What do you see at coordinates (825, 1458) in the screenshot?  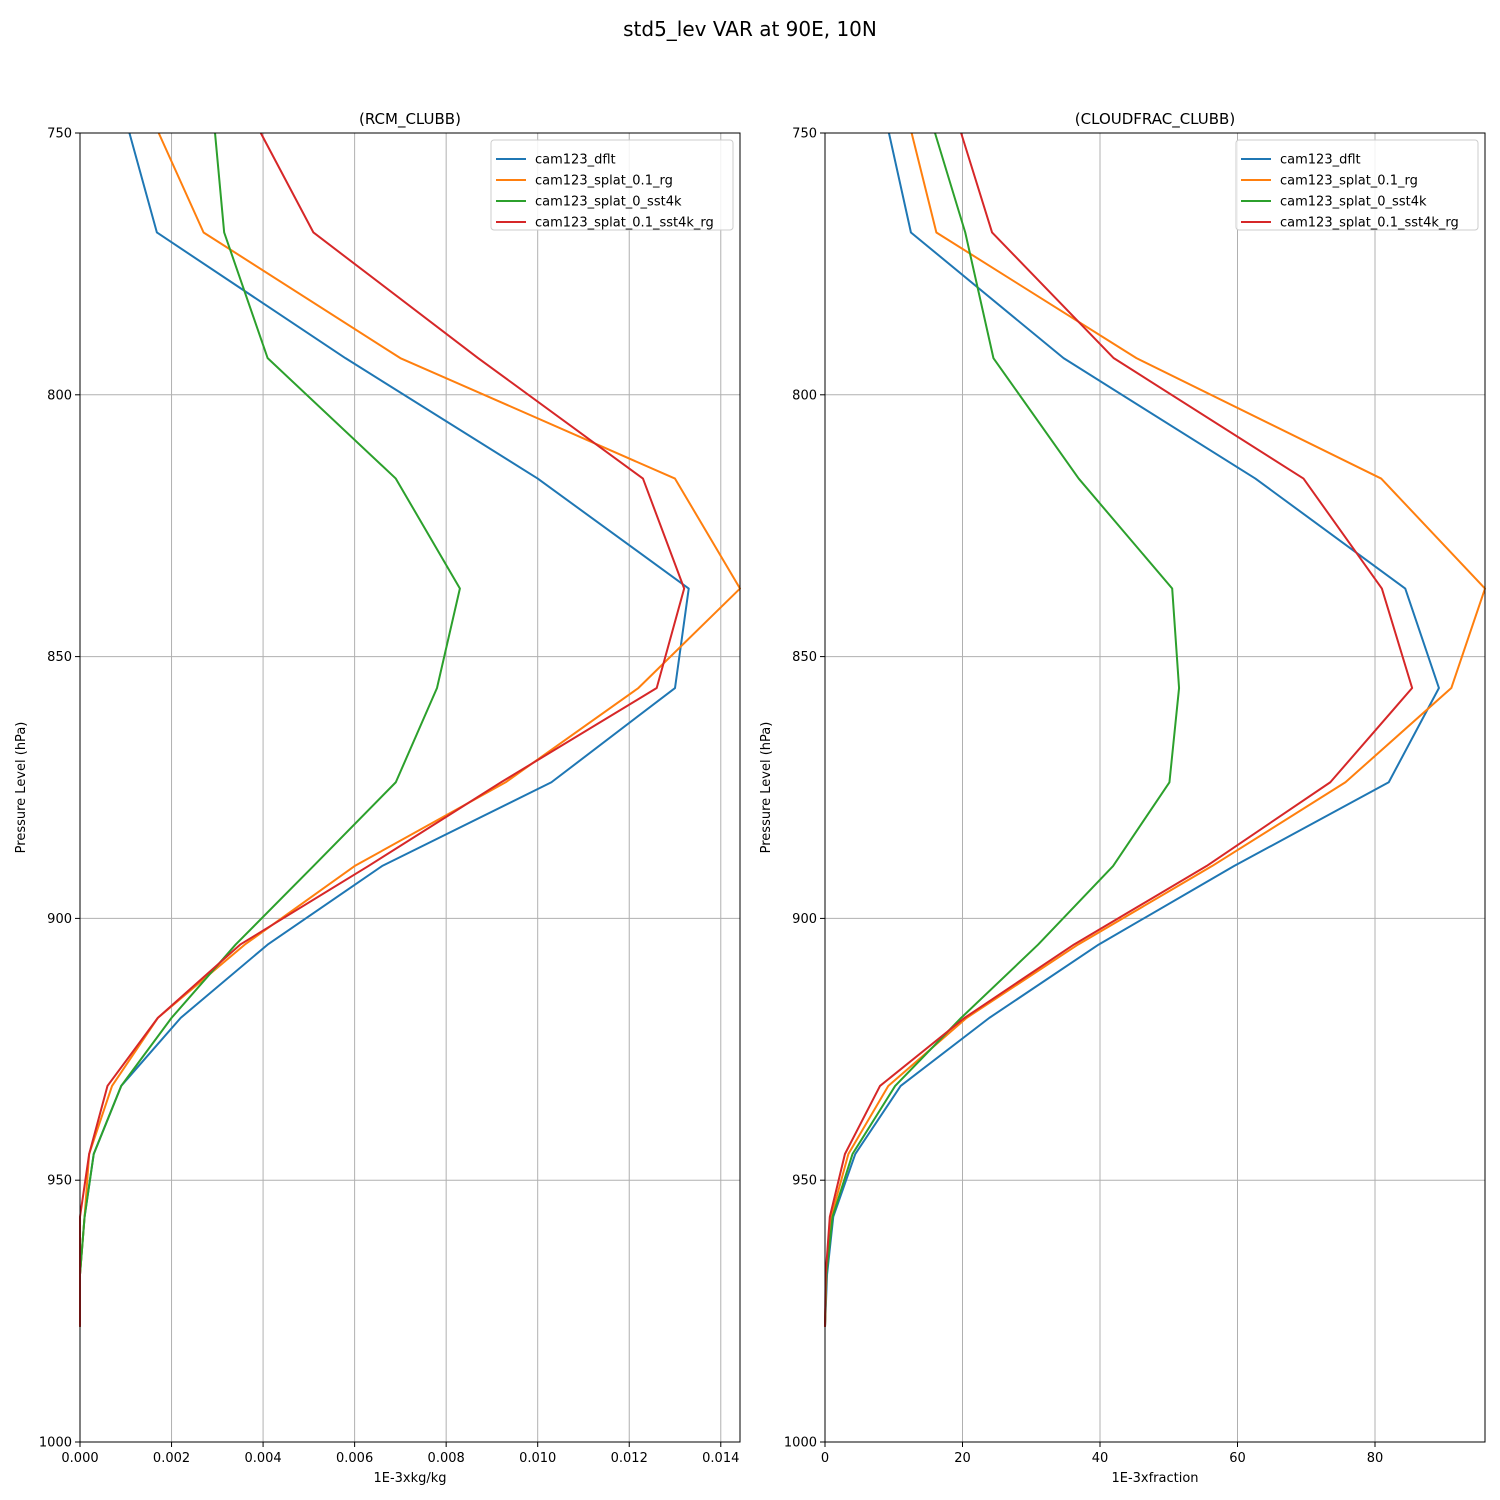 I see `x-tick-label: 0` at bounding box center [825, 1458].